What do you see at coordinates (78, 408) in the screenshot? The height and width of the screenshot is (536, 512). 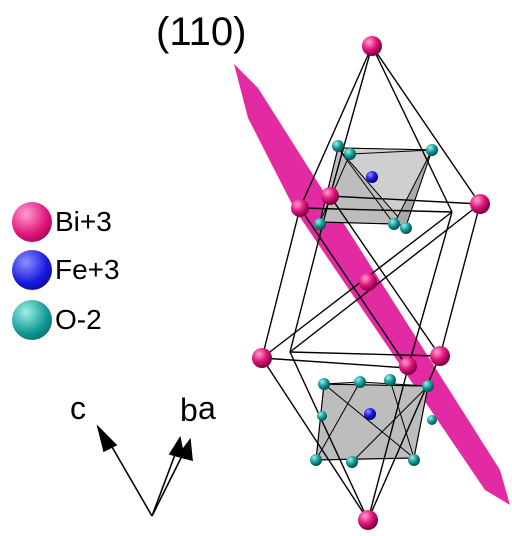 I see `axis-label-c: c` at bounding box center [78, 408].